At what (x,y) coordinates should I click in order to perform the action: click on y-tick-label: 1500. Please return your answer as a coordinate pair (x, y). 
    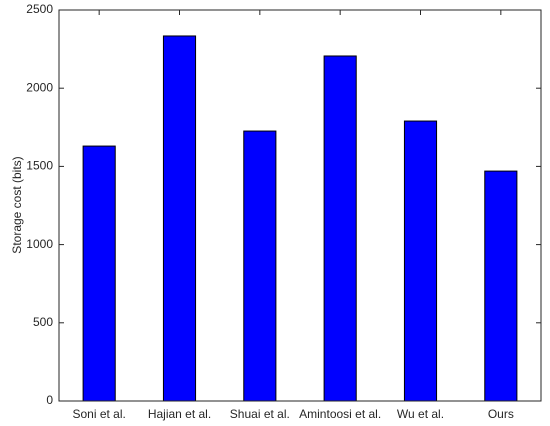
    Looking at the image, I should click on (39, 166).